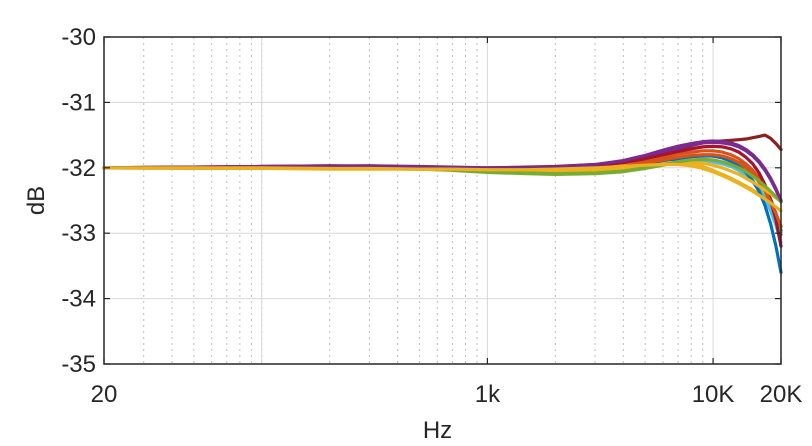 The height and width of the screenshot is (446, 812). What do you see at coordinates (36, 200) in the screenshot?
I see `y-axis-label: dB` at bounding box center [36, 200].